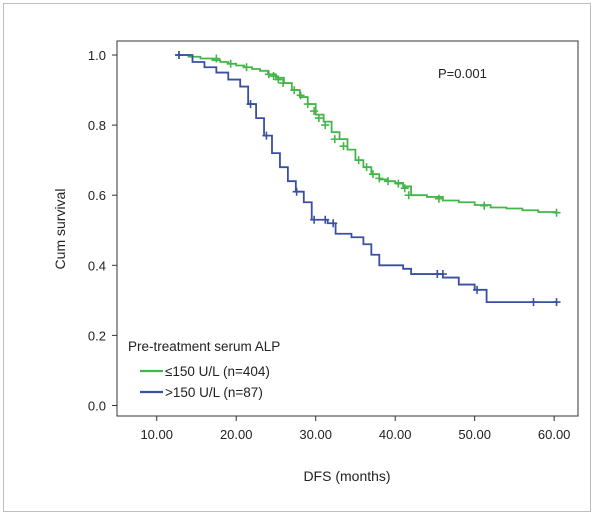 This screenshot has width=596, height=516. What do you see at coordinates (60, 229) in the screenshot?
I see `y-axis-title: Cum survival` at bounding box center [60, 229].